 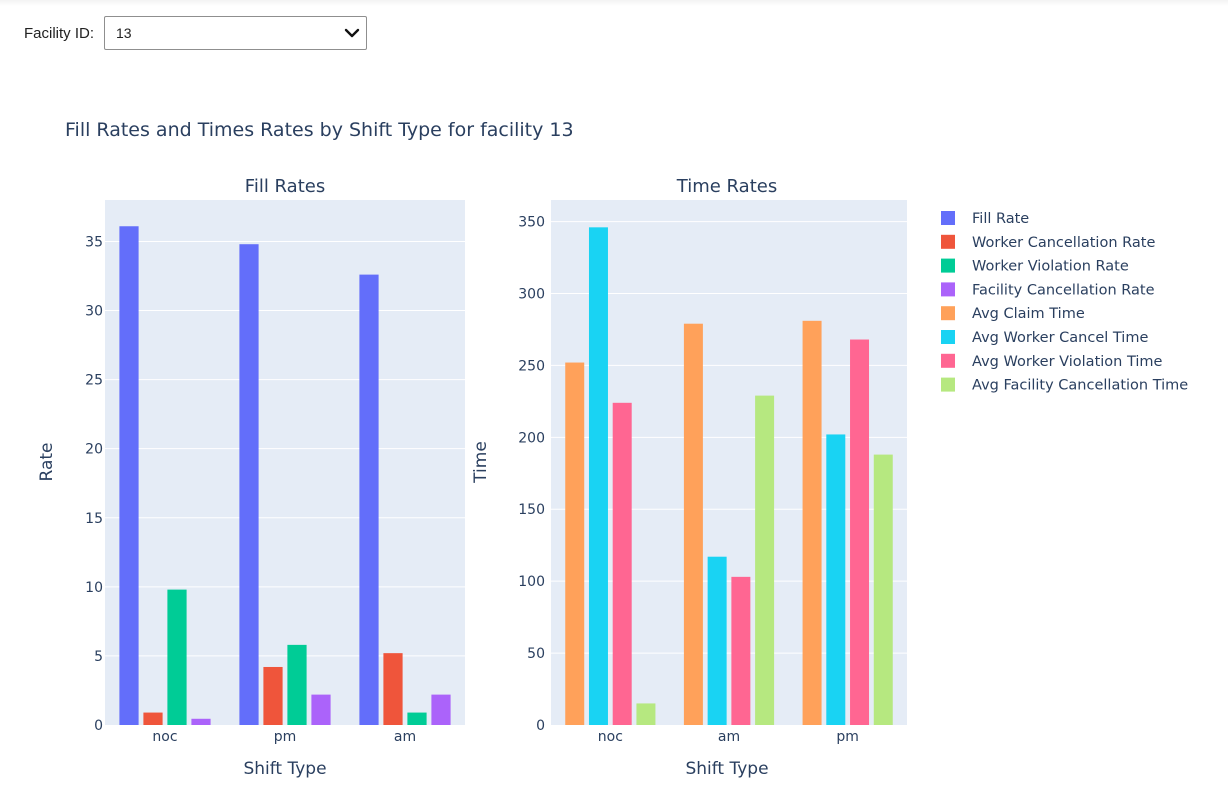 What do you see at coordinates (536, 654) in the screenshot?
I see `y-tick-label: 50` at bounding box center [536, 654].